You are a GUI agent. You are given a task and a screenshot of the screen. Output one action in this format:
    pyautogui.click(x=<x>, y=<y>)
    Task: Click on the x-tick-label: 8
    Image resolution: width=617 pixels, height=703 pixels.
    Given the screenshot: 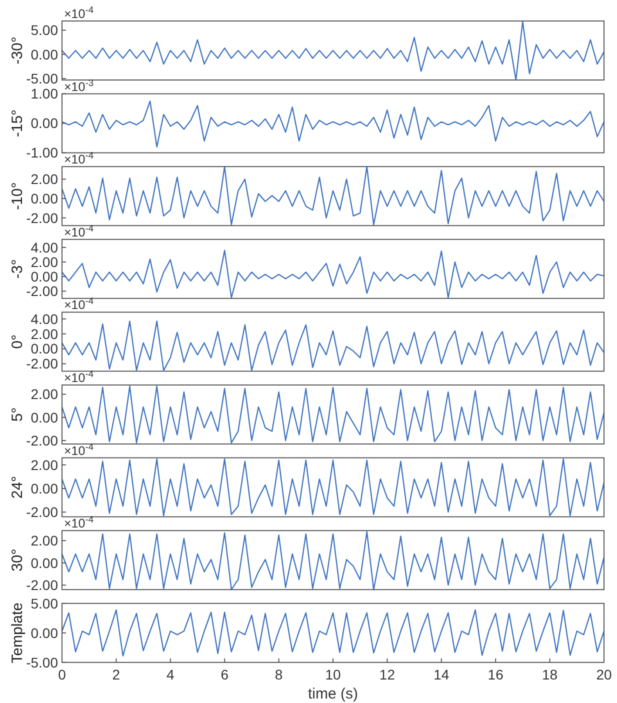 What is the action you would take?
    pyautogui.click(x=278, y=674)
    